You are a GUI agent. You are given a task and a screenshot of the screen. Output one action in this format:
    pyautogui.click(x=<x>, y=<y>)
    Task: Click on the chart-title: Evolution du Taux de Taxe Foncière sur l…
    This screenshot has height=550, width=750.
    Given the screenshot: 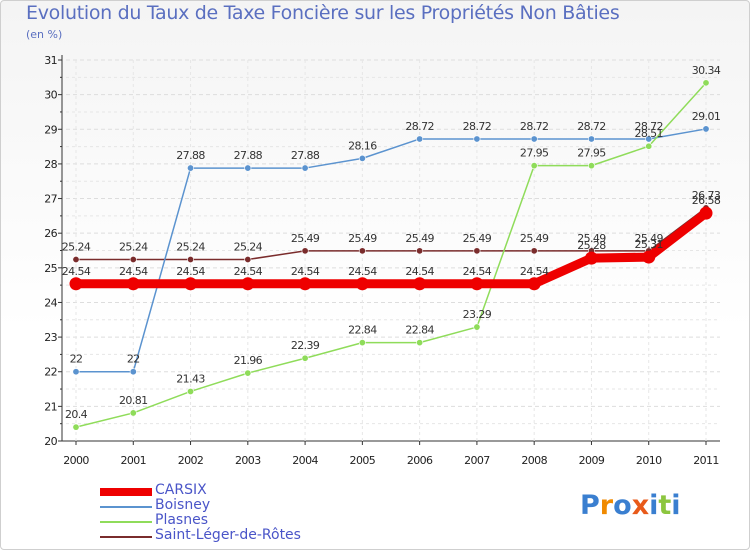 What is the action you would take?
    pyautogui.click(x=323, y=13)
    